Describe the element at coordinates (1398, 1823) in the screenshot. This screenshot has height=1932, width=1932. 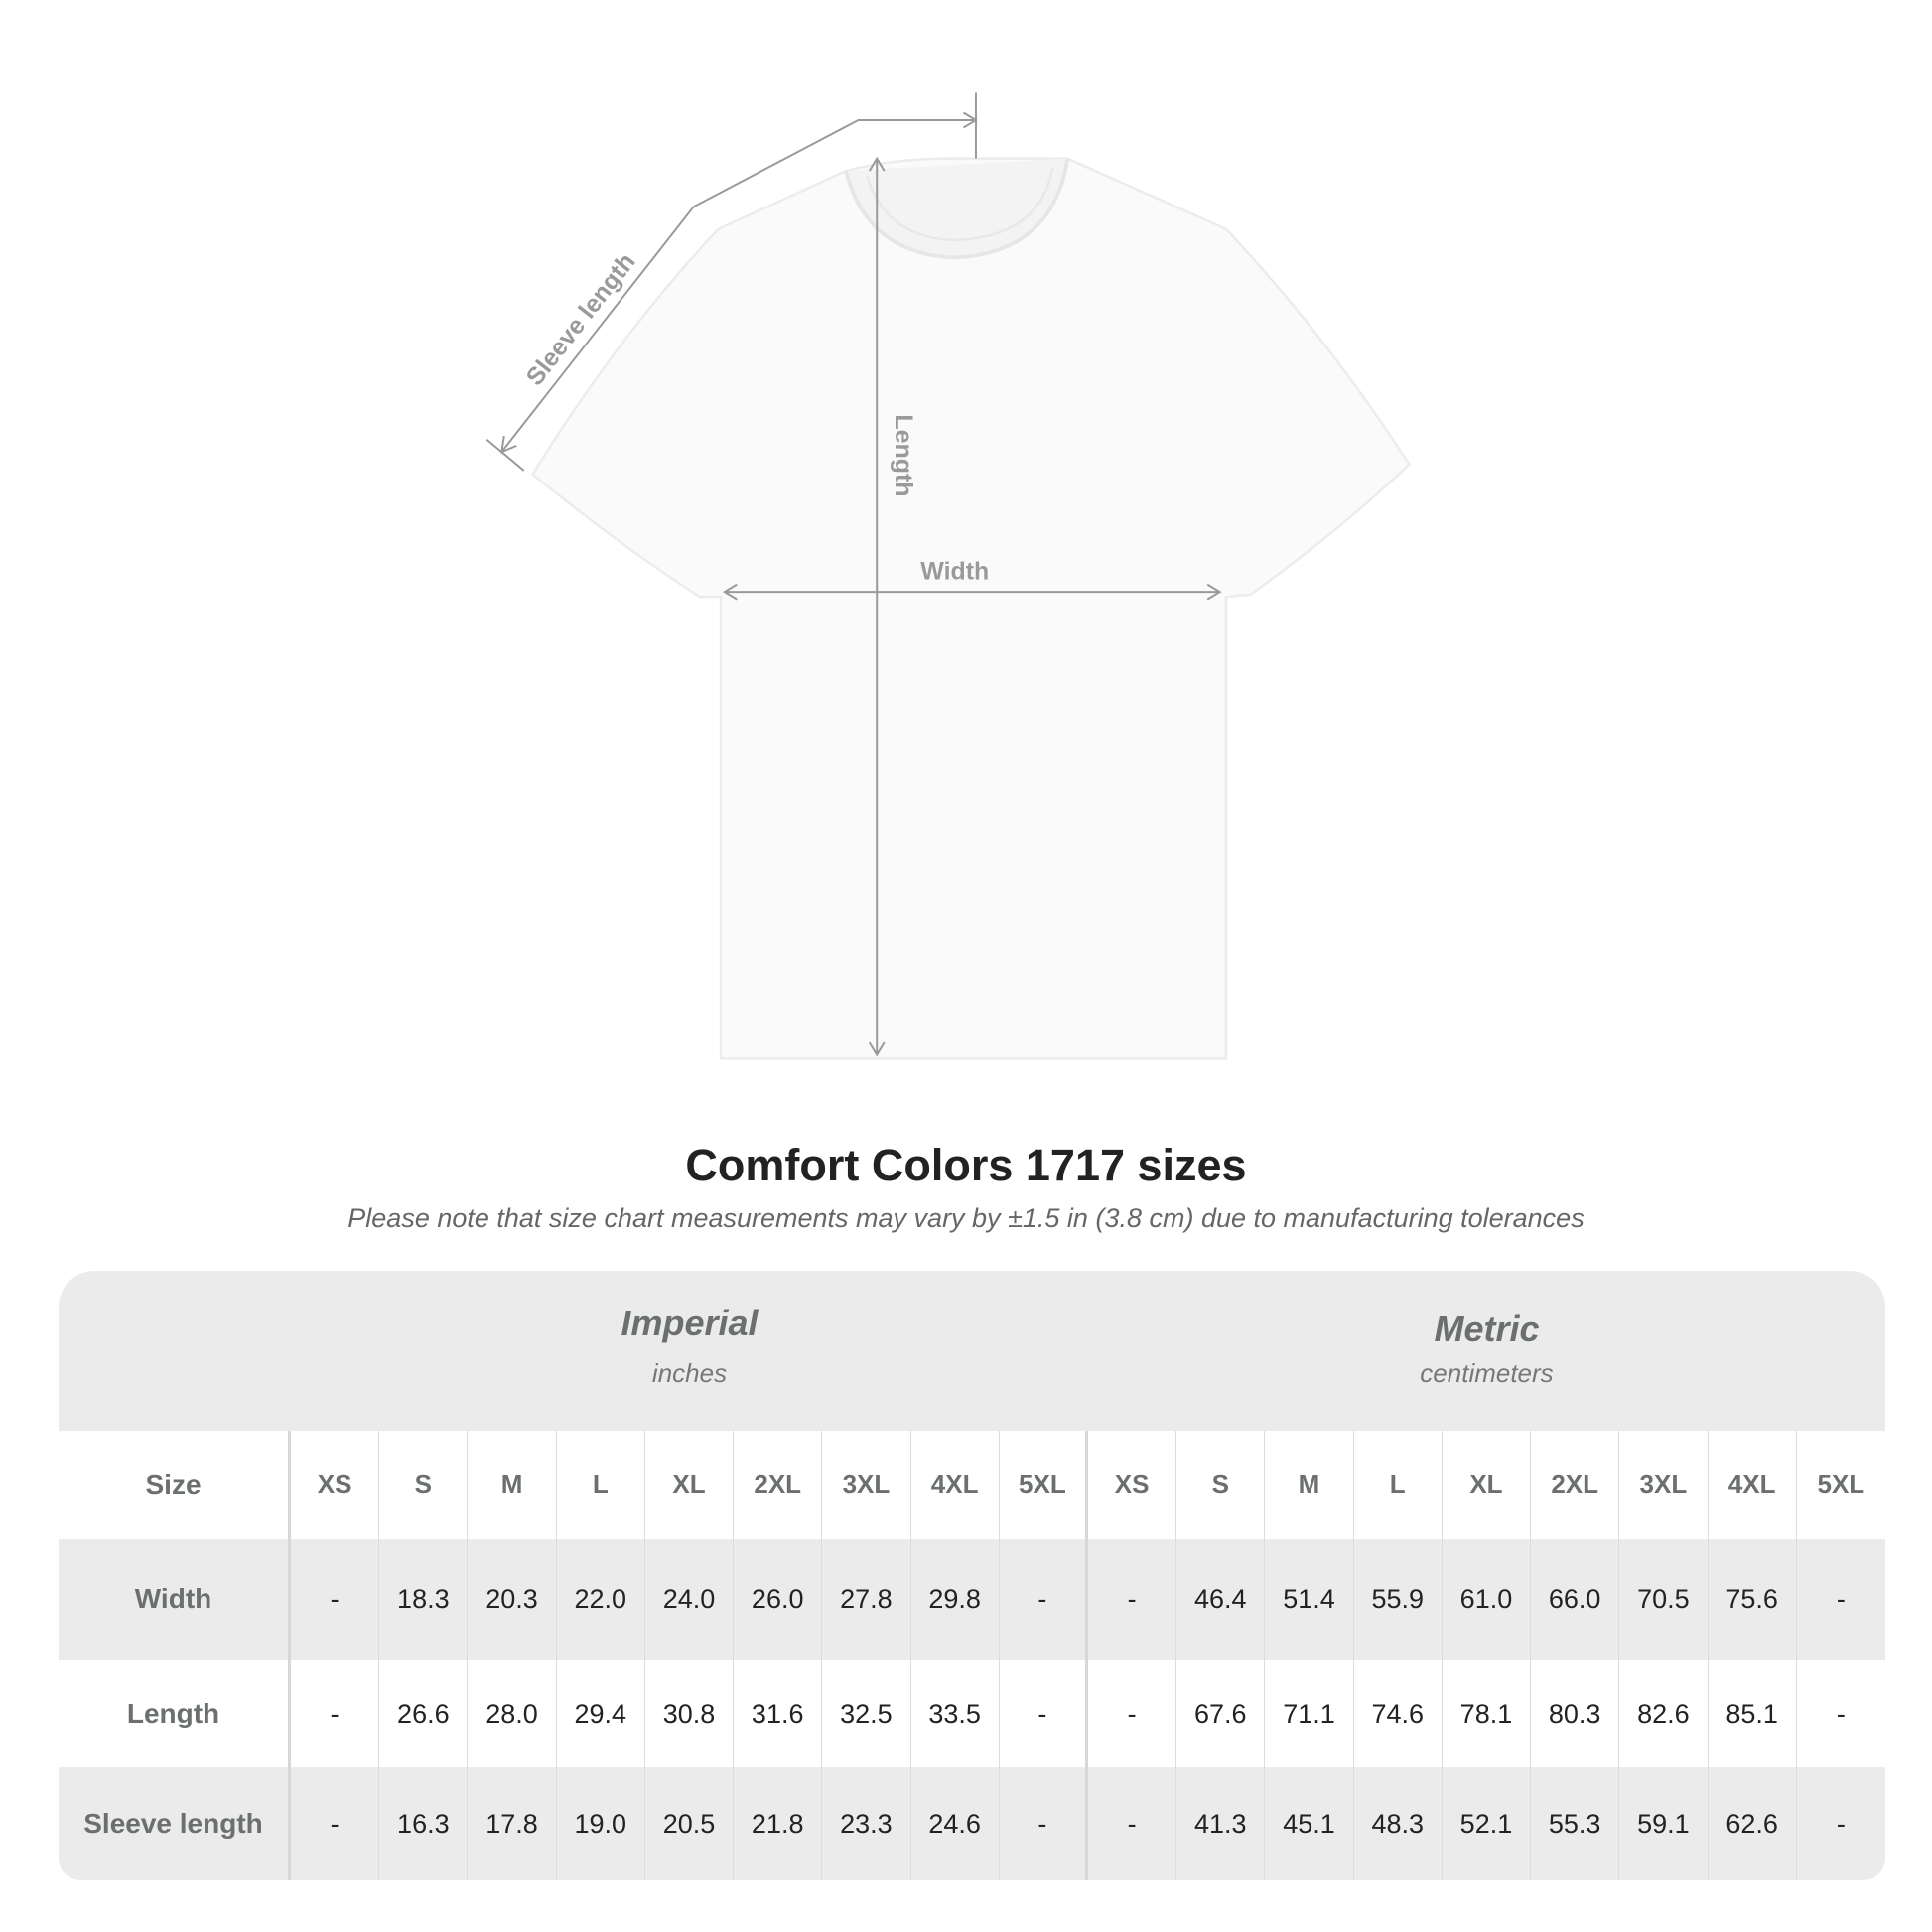
I see `table-cell: 48.3` at that location.